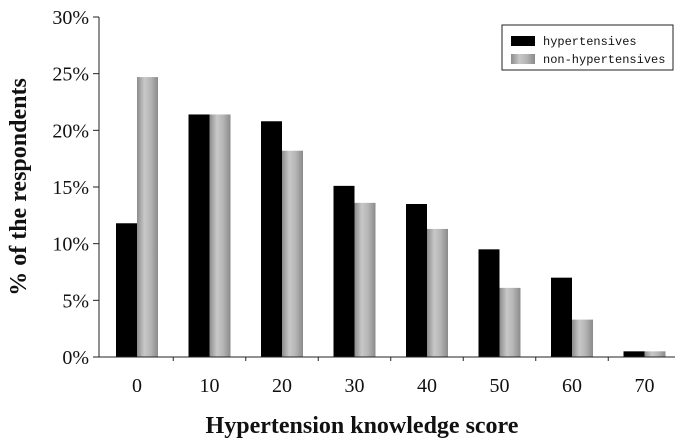 The height and width of the screenshot is (439, 691). What do you see at coordinates (70, 131) in the screenshot?
I see `y-tick-label: 20%` at bounding box center [70, 131].